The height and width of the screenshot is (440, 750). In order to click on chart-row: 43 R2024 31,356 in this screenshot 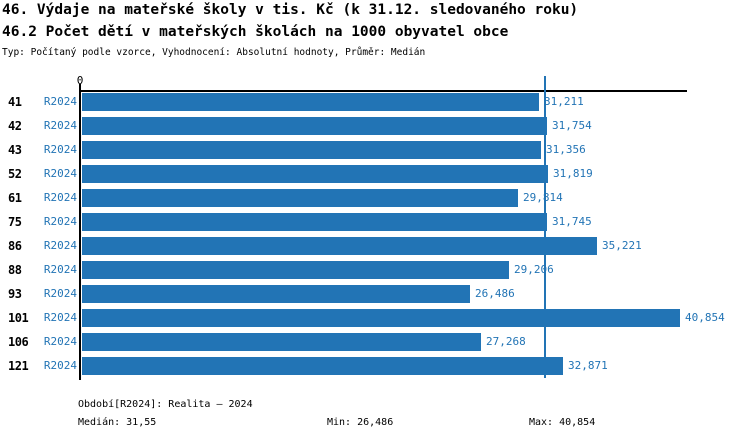, I will do `click(375, 150)`.